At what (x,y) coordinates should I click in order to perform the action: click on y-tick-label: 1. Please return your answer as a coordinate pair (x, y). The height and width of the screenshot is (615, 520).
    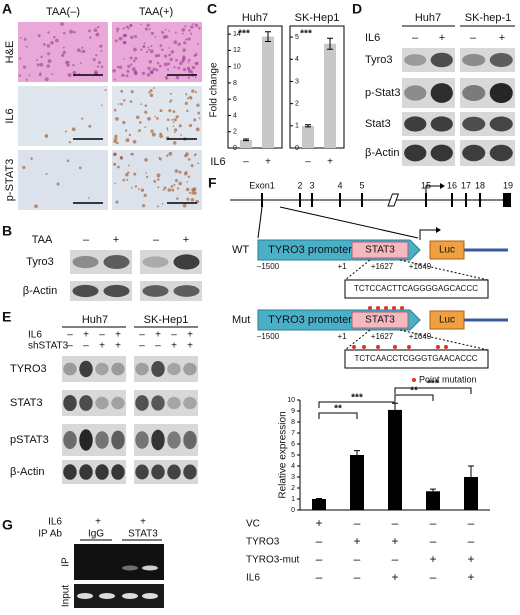
    Looking at the image, I should click on (297, 126).